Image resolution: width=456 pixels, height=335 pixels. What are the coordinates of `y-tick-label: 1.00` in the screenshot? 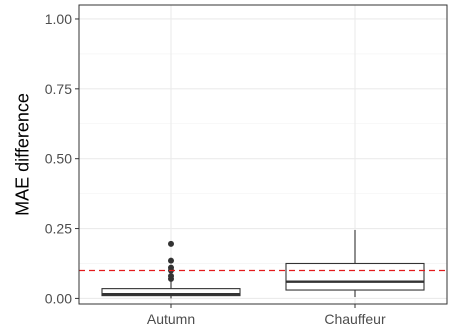 It's located at (58, 19).